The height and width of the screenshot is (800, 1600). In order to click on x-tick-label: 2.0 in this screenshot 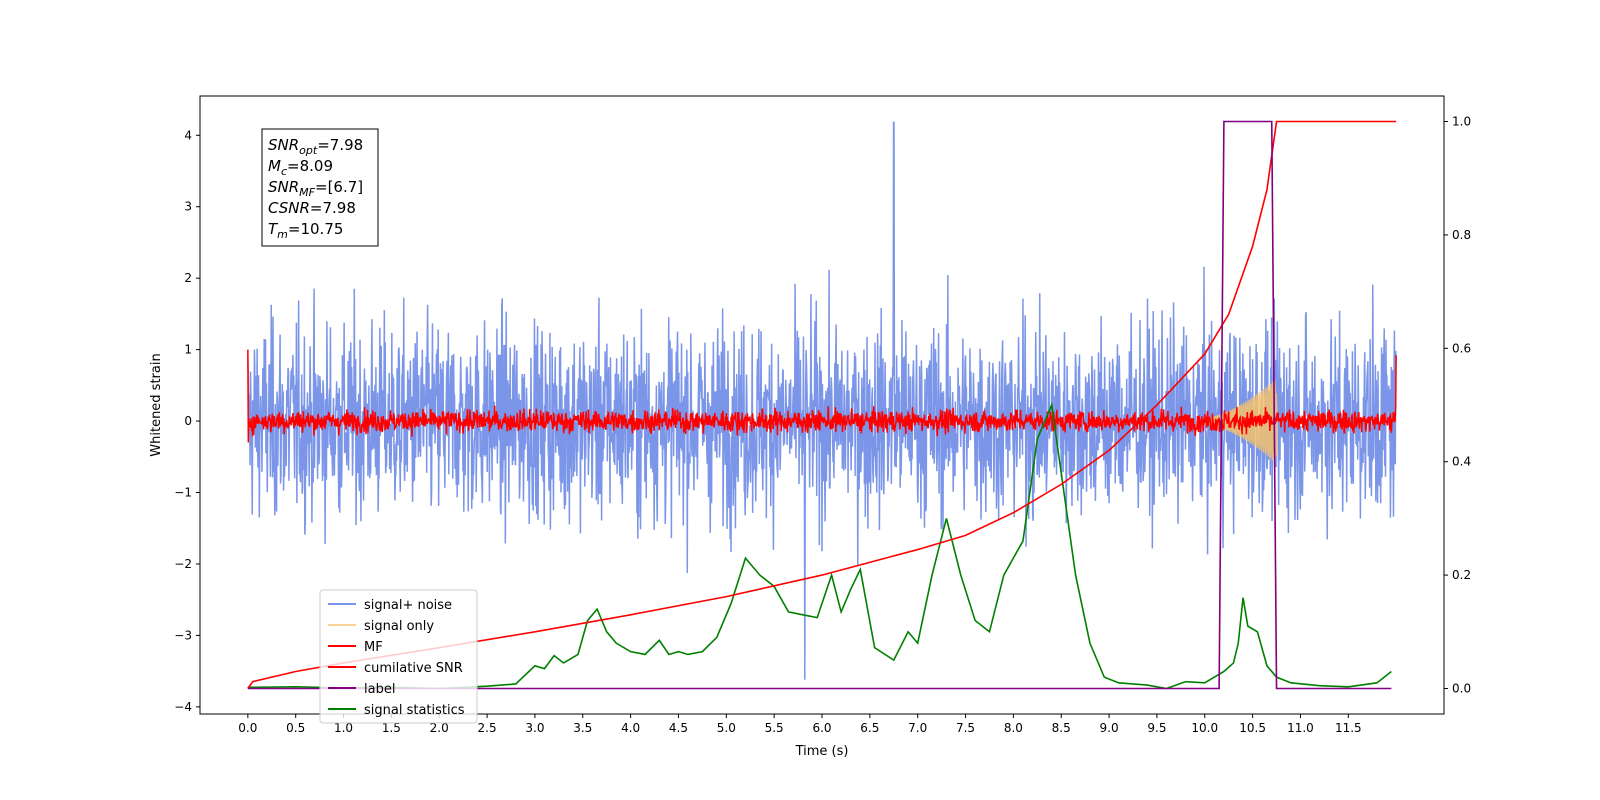, I will do `click(439, 728)`.